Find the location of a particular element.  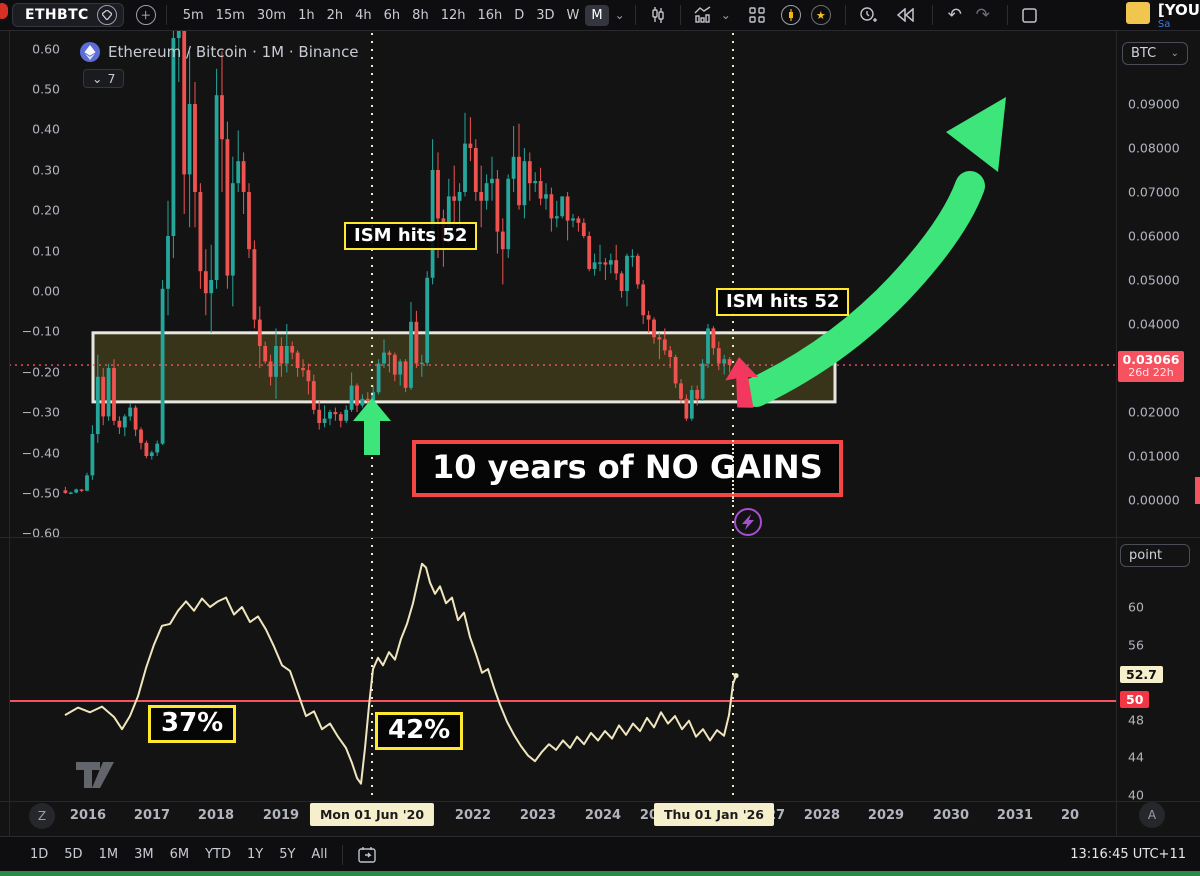

price-scale-border is located at coordinates (1116, 433).